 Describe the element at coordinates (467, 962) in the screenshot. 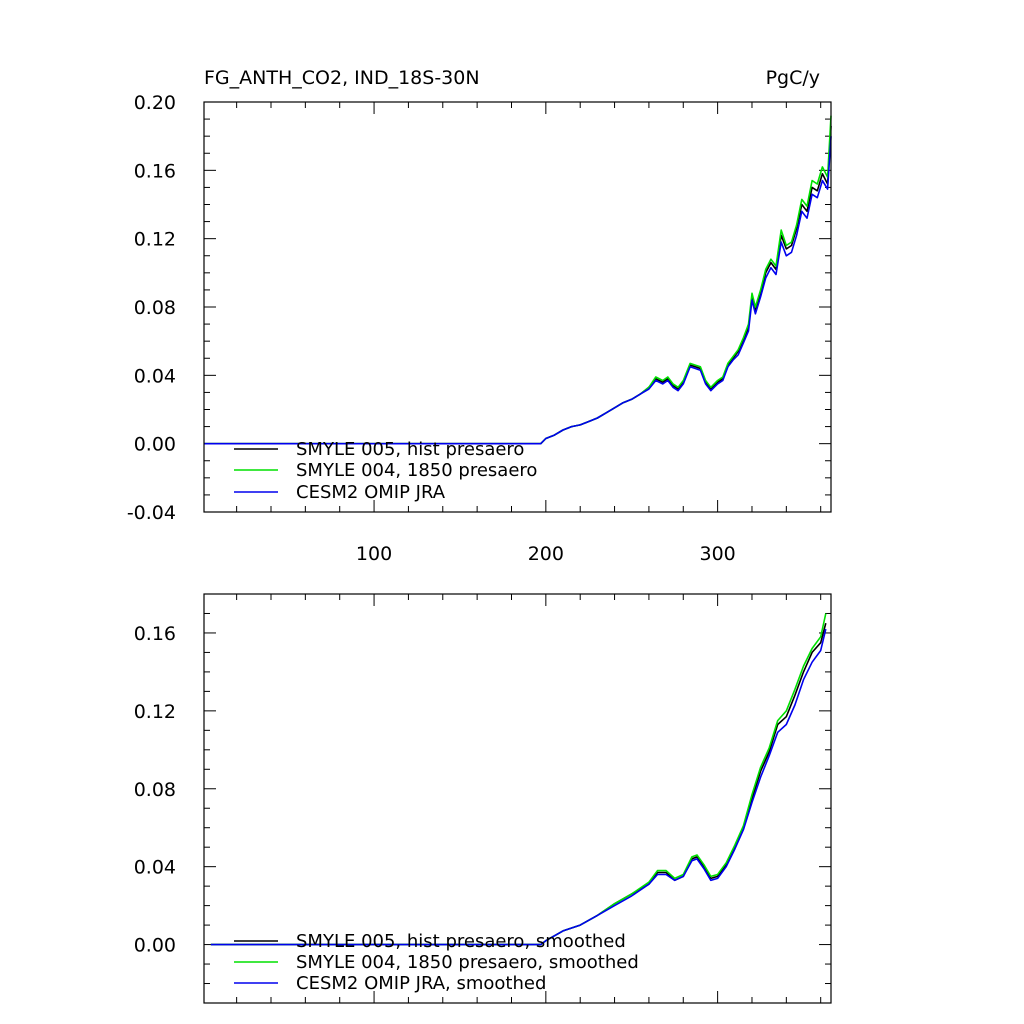

I see `legend-label-smyle-004-smoothed: SMYLE 004, 1850 presaero, smoothed` at that location.